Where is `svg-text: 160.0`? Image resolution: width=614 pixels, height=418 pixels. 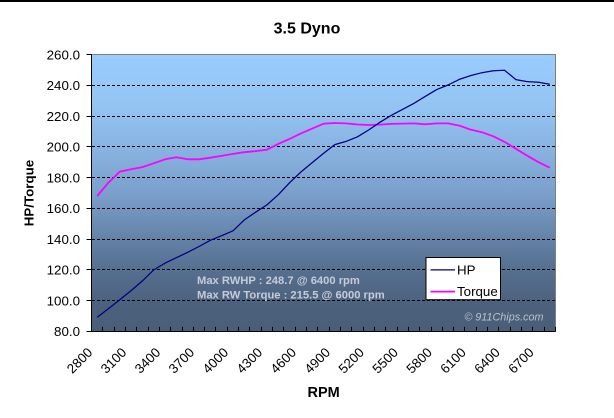 svg-text: 160.0 is located at coordinates (63, 208).